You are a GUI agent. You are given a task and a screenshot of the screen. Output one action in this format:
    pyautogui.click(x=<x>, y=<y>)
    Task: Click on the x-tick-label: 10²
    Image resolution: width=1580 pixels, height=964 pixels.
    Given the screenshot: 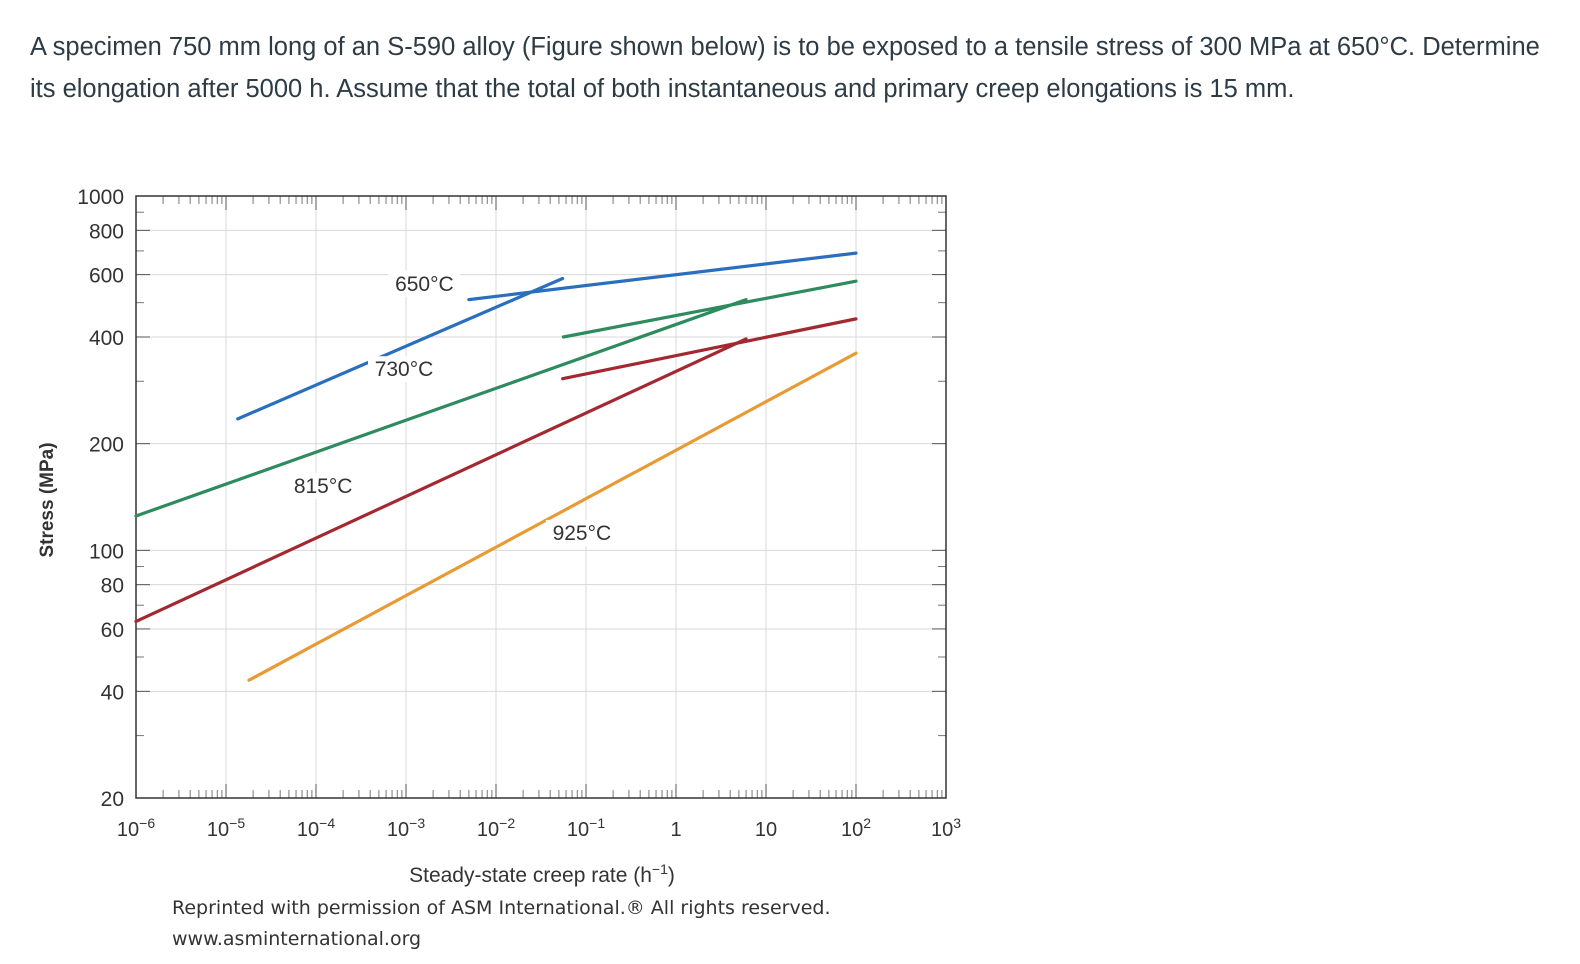 What is the action you would take?
    pyautogui.click(x=856, y=828)
    